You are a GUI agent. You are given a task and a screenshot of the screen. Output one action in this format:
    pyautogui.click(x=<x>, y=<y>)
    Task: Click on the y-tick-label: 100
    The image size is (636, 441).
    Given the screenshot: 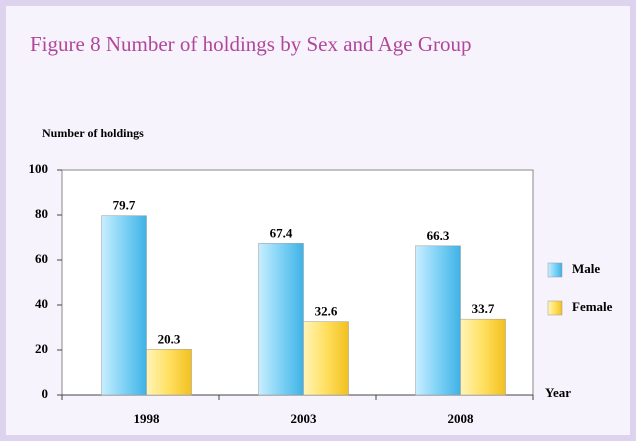 What is the action you would take?
    pyautogui.click(x=39, y=168)
    